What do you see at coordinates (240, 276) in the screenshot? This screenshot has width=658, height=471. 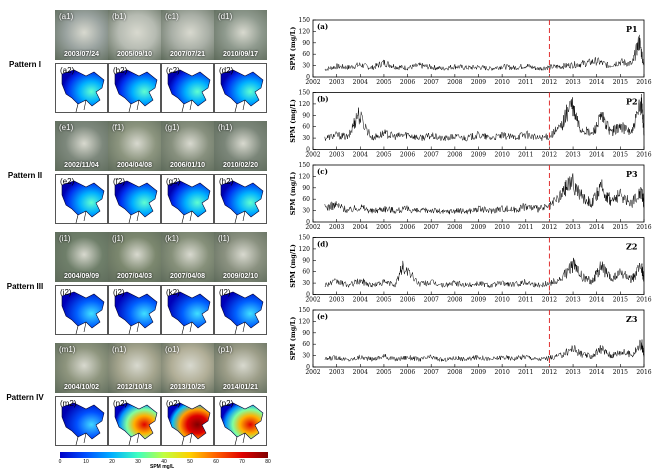 I see `image-date: 2009/02/10` at bounding box center [240, 276].